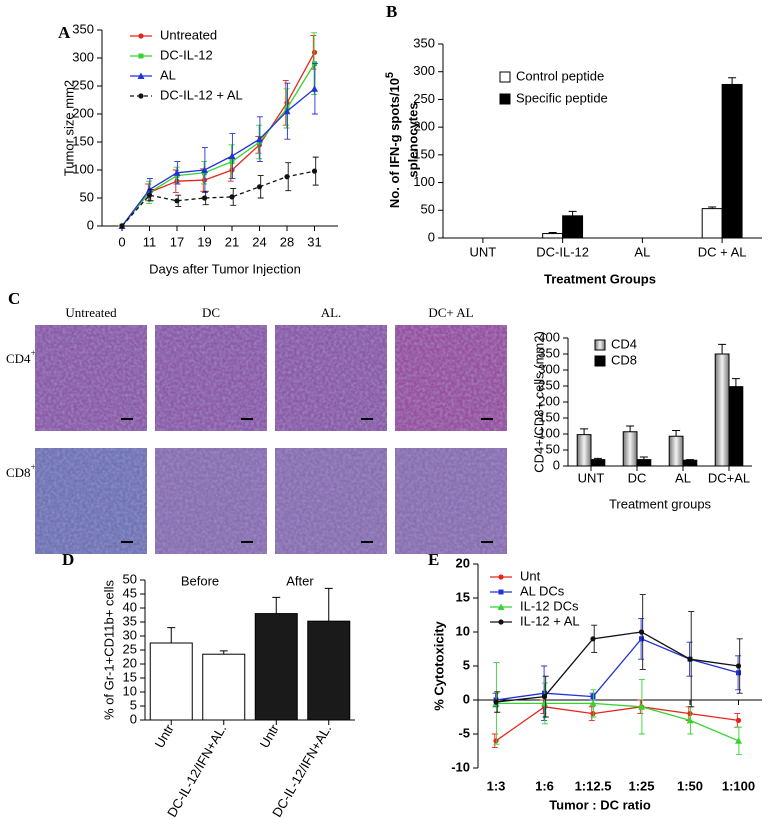  Describe the element at coordinates (496, 785) in the screenshot. I see `x-tick-label: 1:3` at that location.